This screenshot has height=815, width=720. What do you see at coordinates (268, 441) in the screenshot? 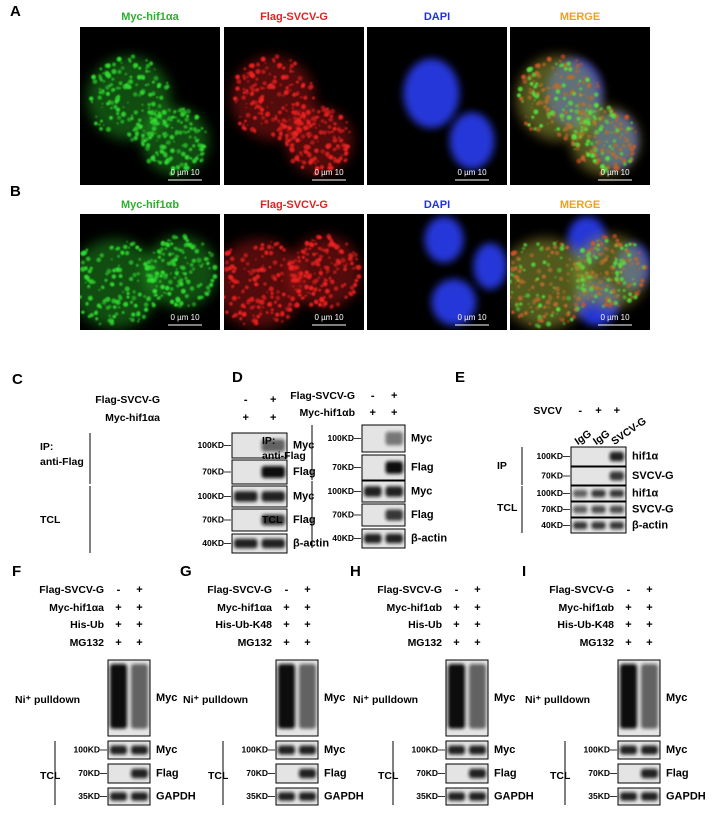
I see `group-label: IP:` at bounding box center [268, 441].